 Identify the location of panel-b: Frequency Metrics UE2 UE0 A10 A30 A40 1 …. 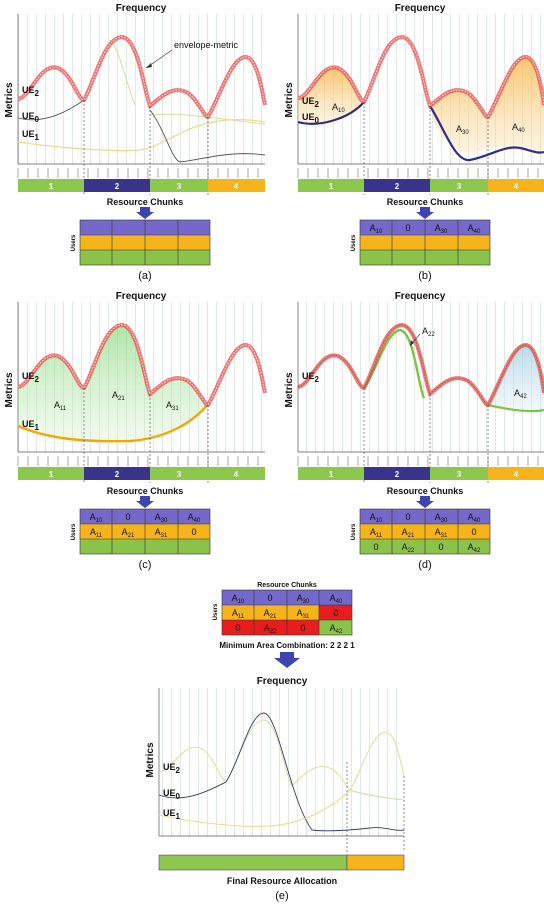
(414, 142).